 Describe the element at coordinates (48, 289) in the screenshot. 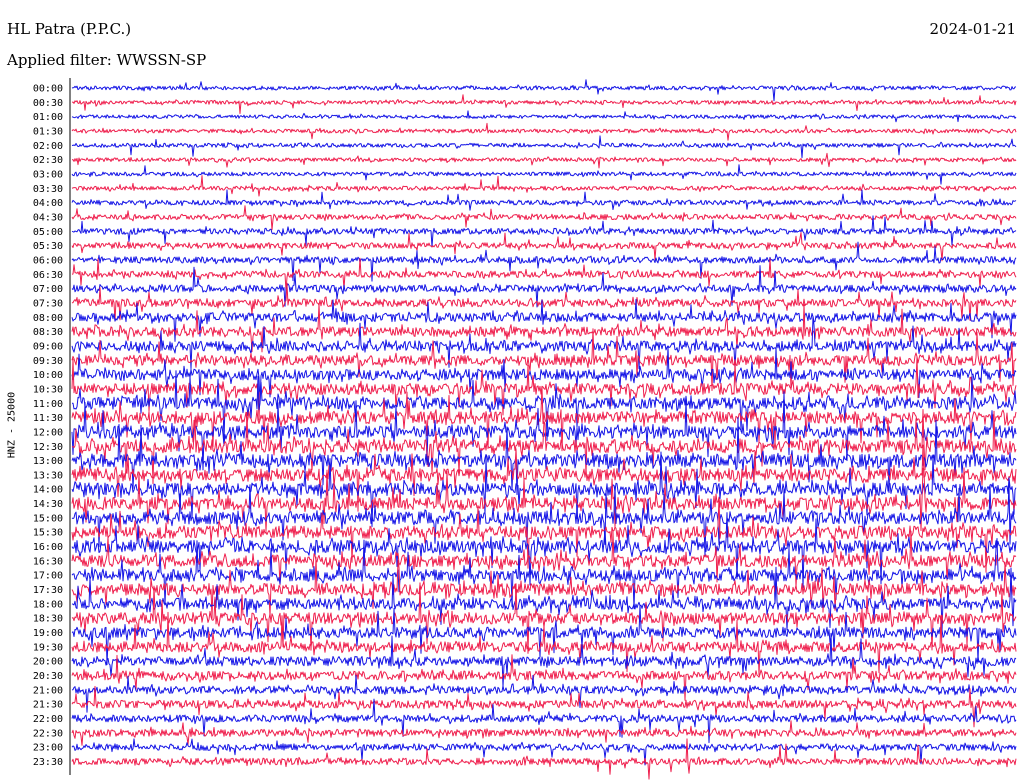

I see `time-label: 07:00` at that location.